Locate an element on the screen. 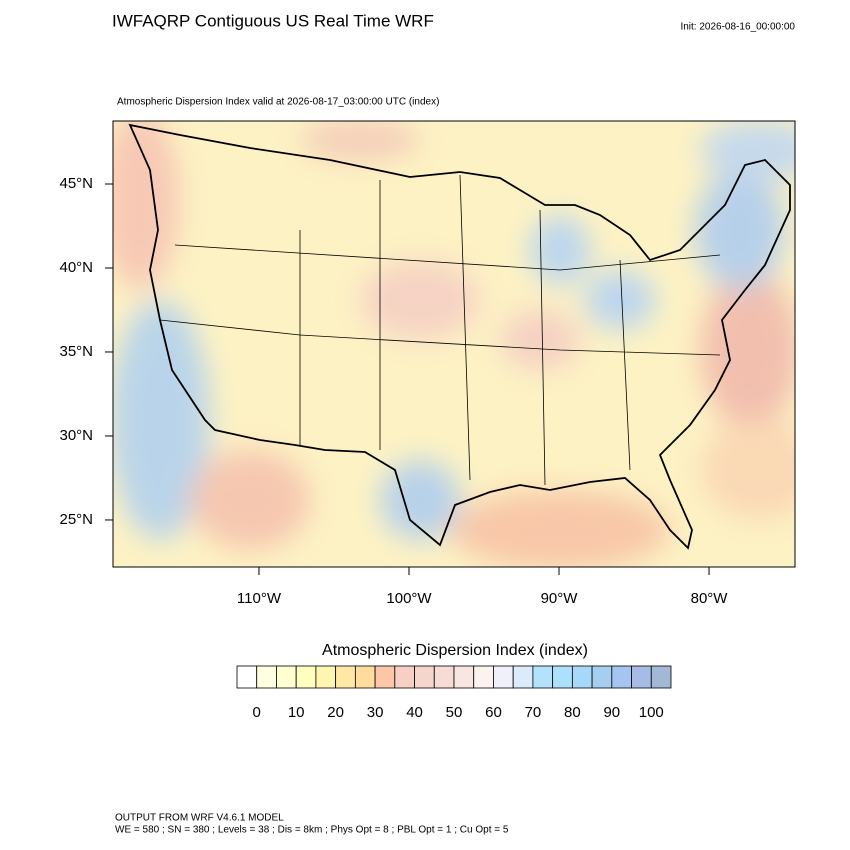 The width and height of the screenshot is (850, 850). y-tick-label: 25°N is located at coordinates (76, 519).